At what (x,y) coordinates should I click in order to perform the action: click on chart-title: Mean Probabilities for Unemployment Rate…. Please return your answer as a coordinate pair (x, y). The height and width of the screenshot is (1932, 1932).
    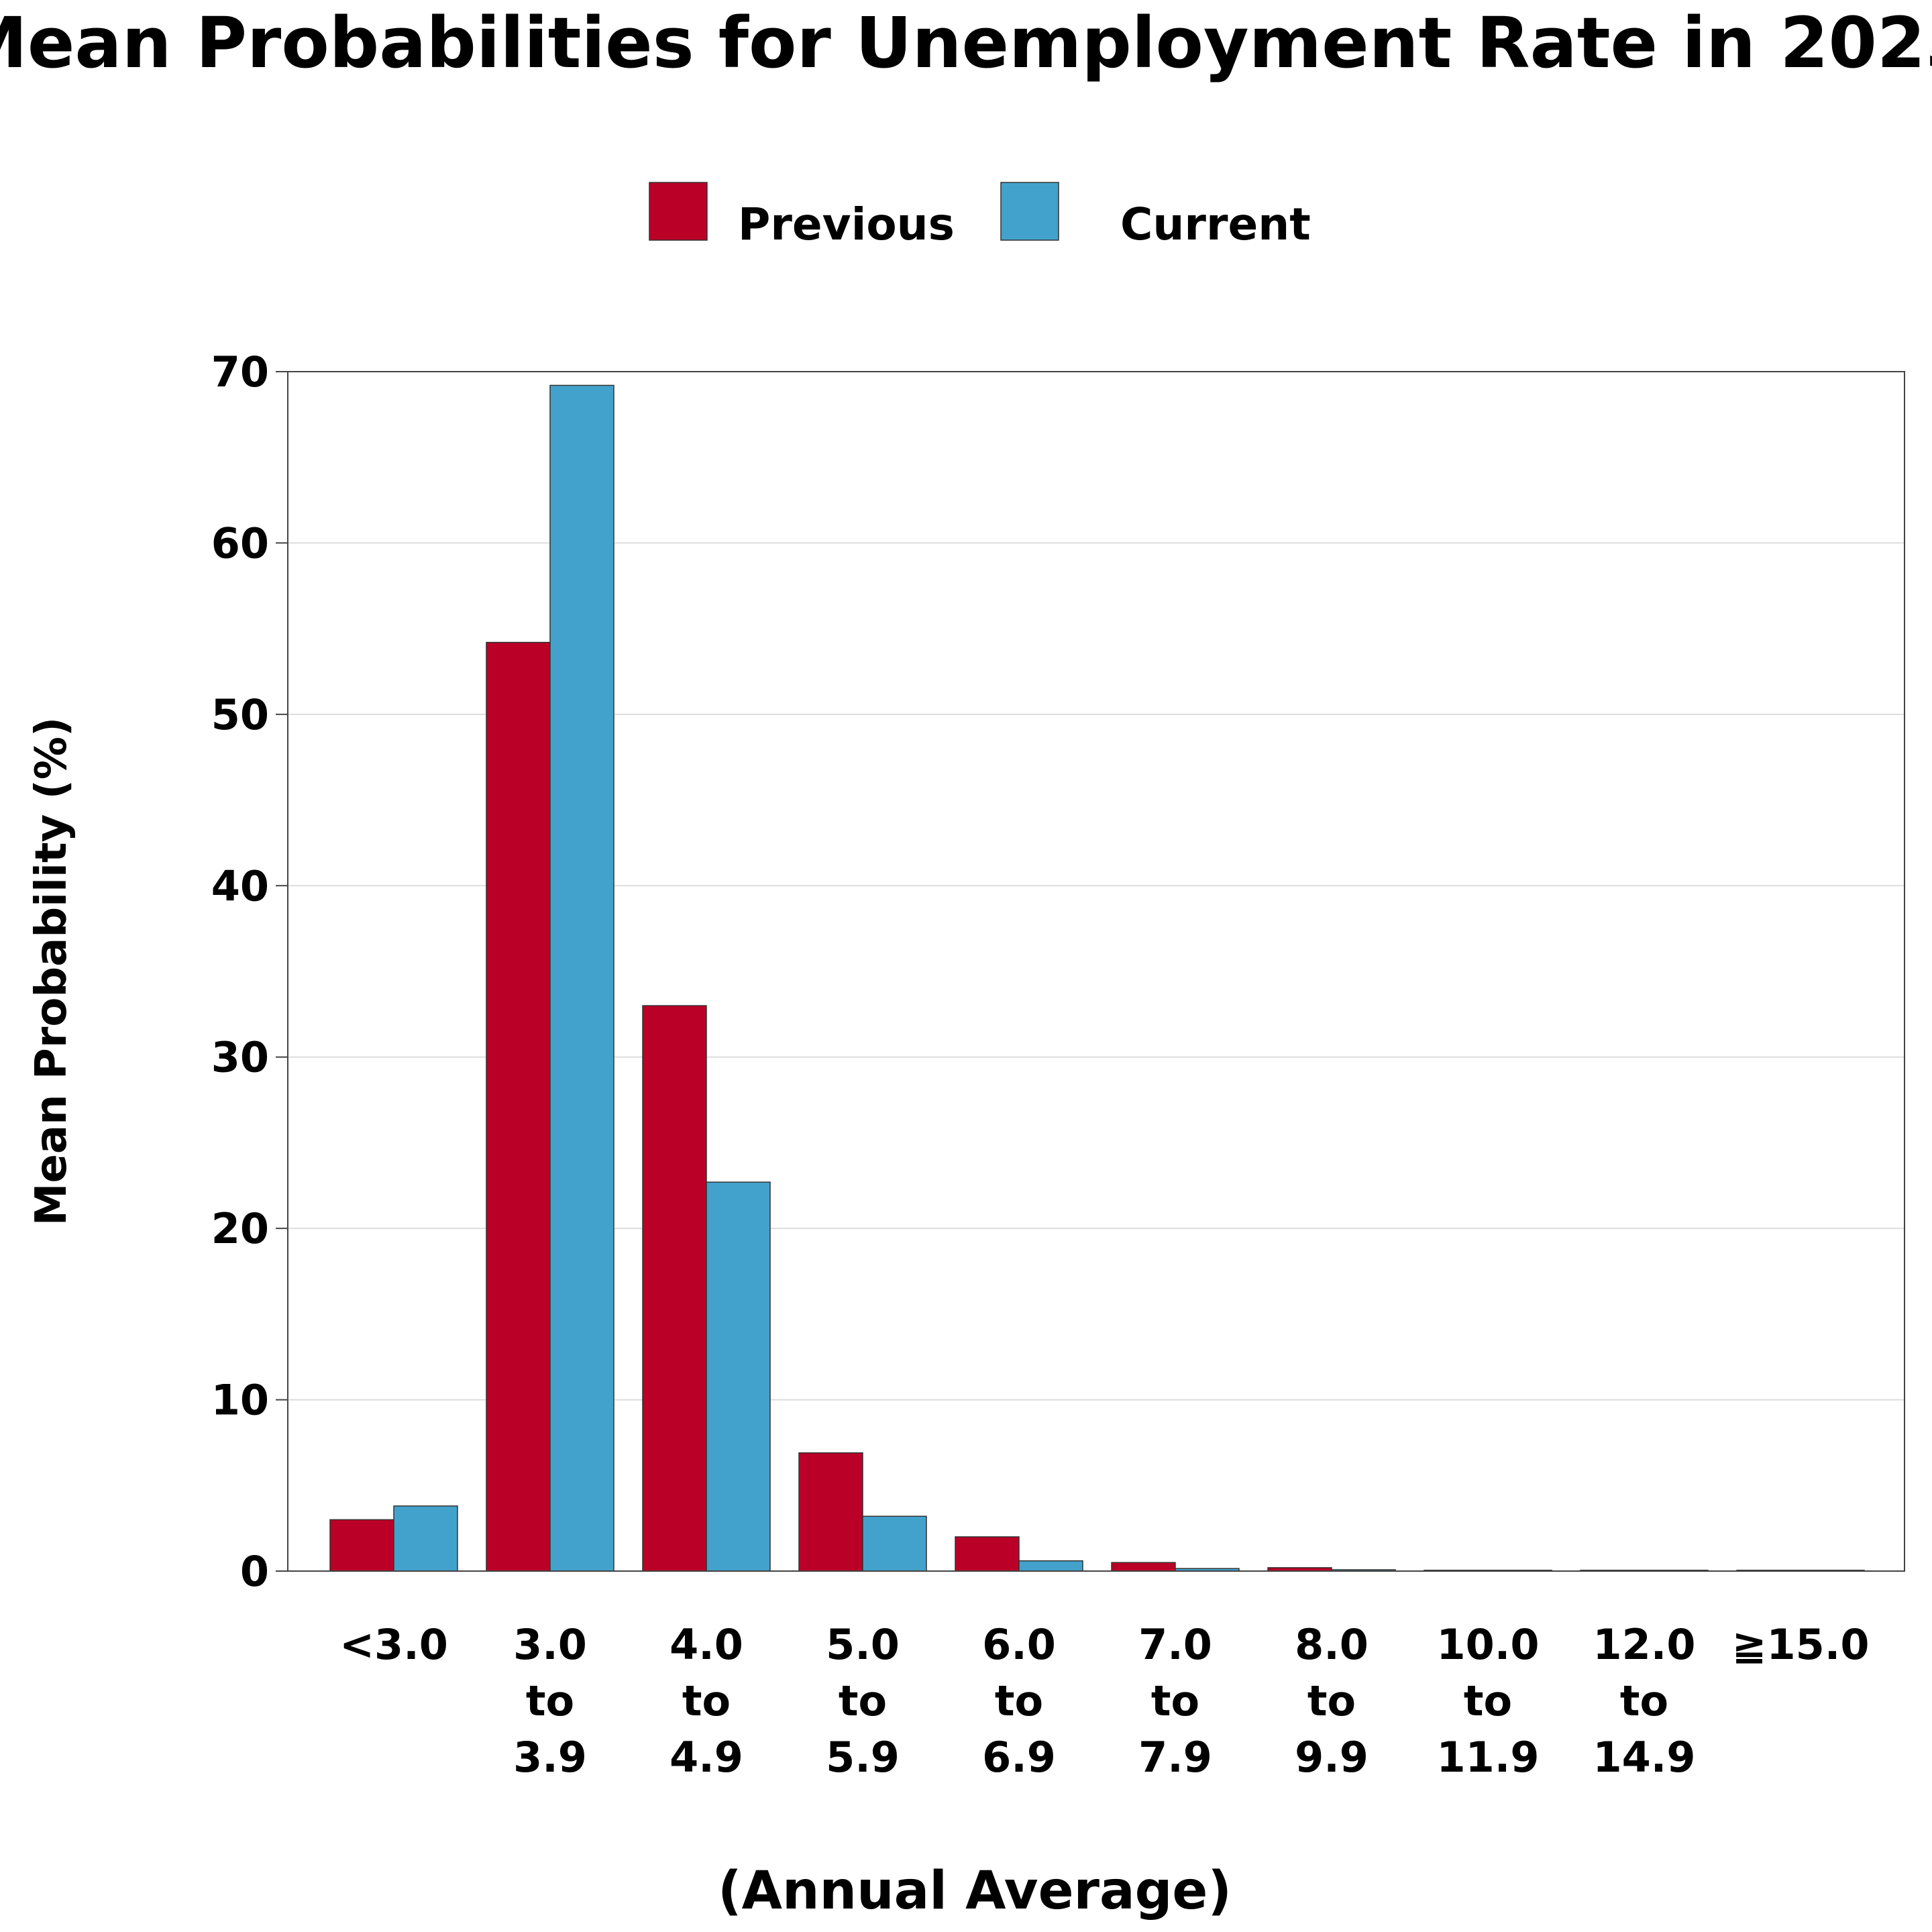
    Looking at the image, I should click on (966, 43).